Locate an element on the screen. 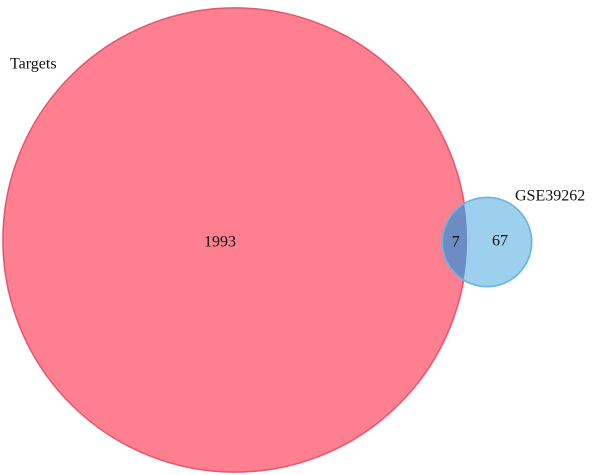 Image resolution: width=605 pixels, height=475 pixels. region-label: 67 is located at coordinates (500, 241).